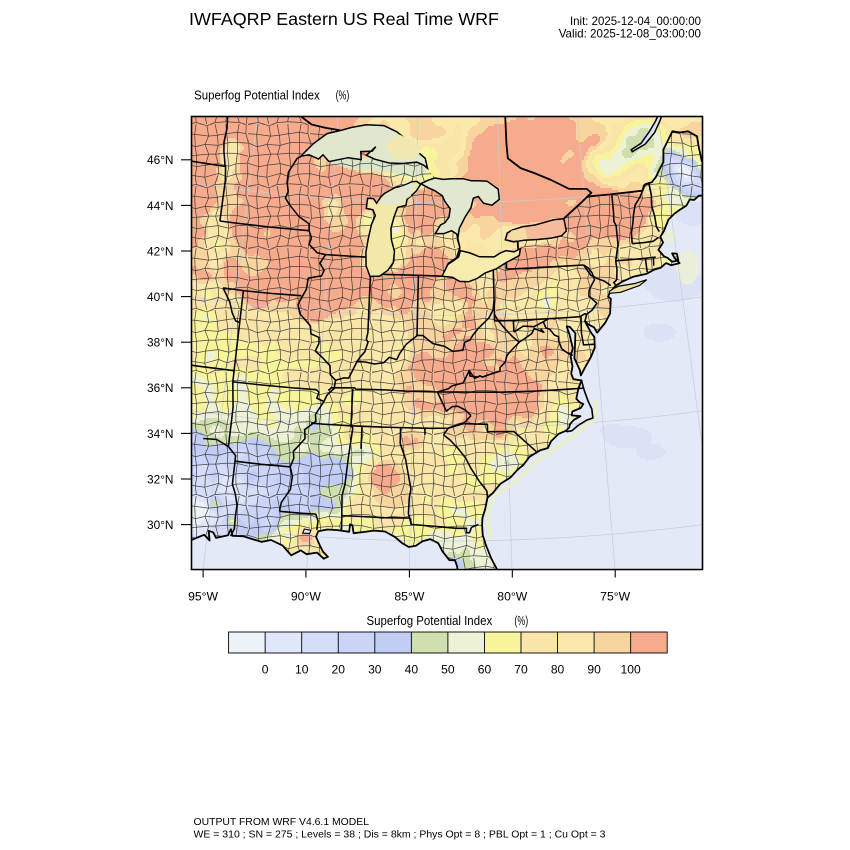 The image size is (850, 850). What do you see at coordinates (485, 670) in the screenshot?
I see `svg-text: 60` at bounding box center [485, 670].